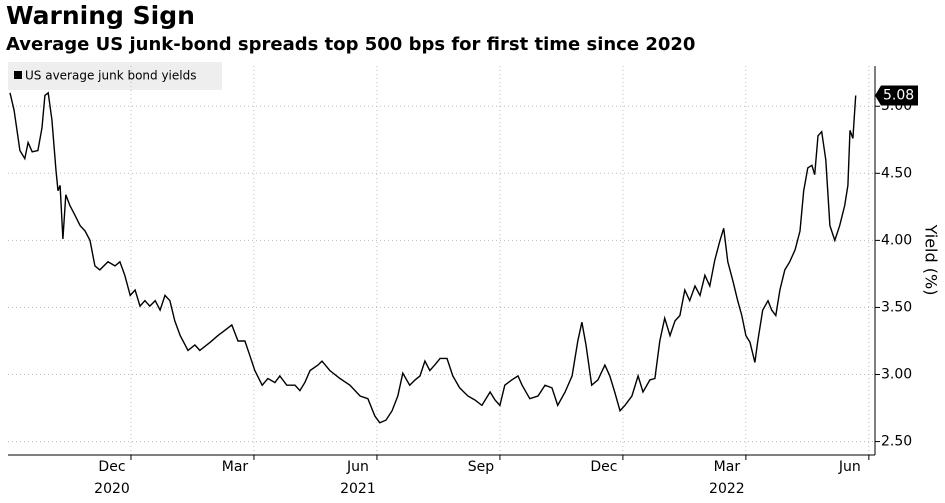  What do you see at coordinates (896, 173) in the screenshot?
I see `y-tick-label: 4.50` at bounding box center [896, 173].